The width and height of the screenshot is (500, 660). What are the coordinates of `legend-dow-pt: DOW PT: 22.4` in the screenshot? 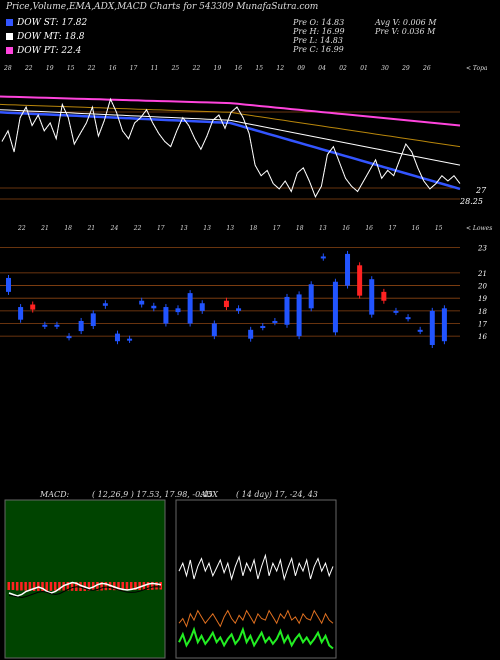 It's located at (43, 51).